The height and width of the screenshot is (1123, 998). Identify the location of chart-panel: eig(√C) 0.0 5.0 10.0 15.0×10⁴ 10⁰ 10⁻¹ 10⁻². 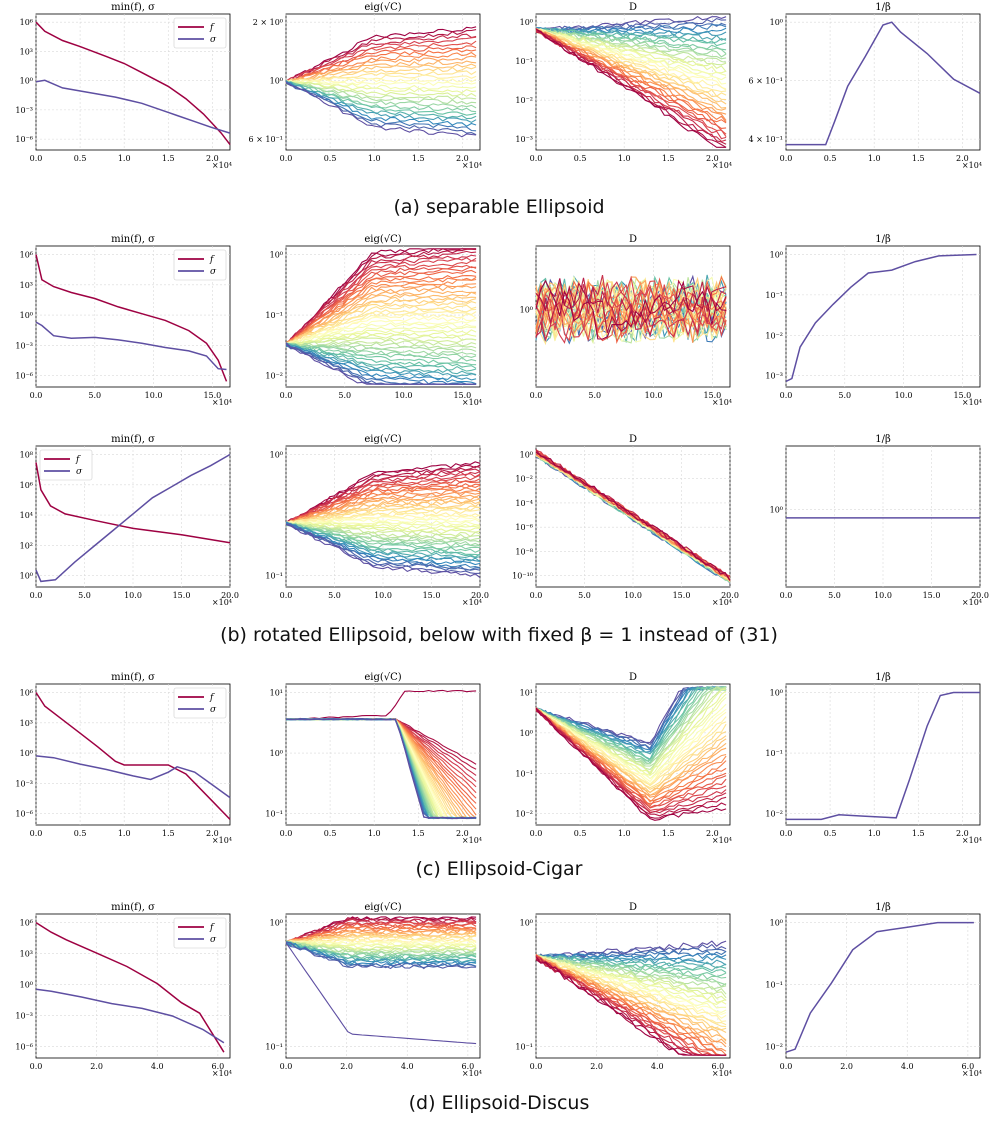
(373, 320).